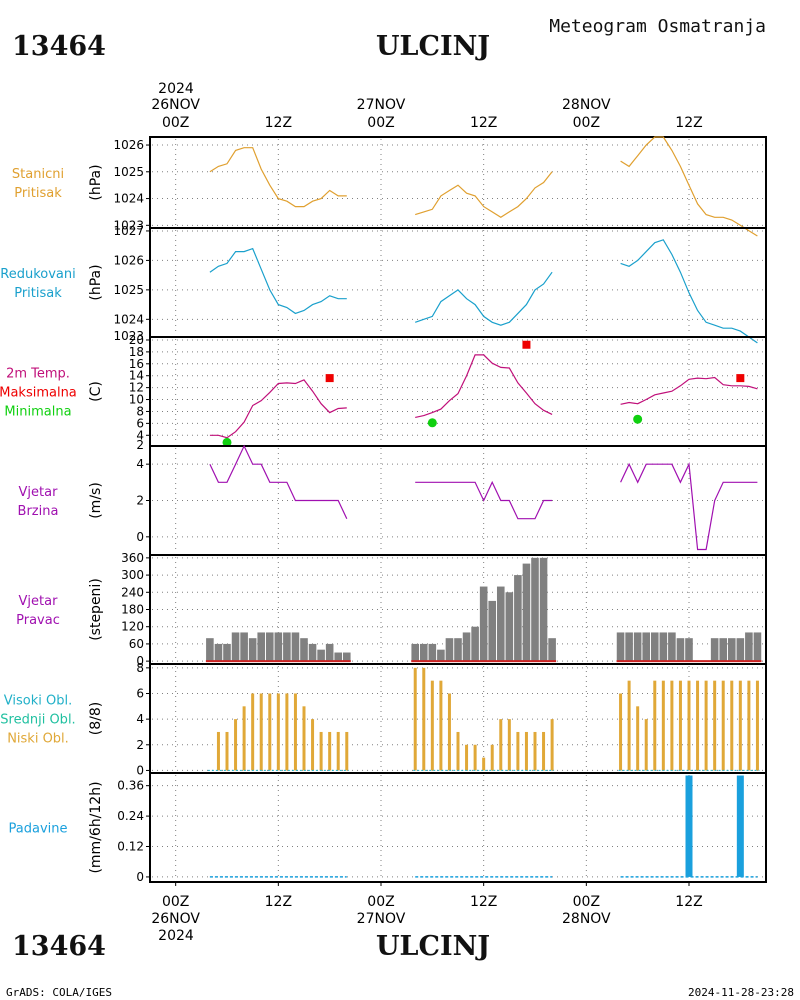  Describe the element at coordinates (433, 946) in the screenshot. I see `station-name-bottom: ULCINJ` at that location.